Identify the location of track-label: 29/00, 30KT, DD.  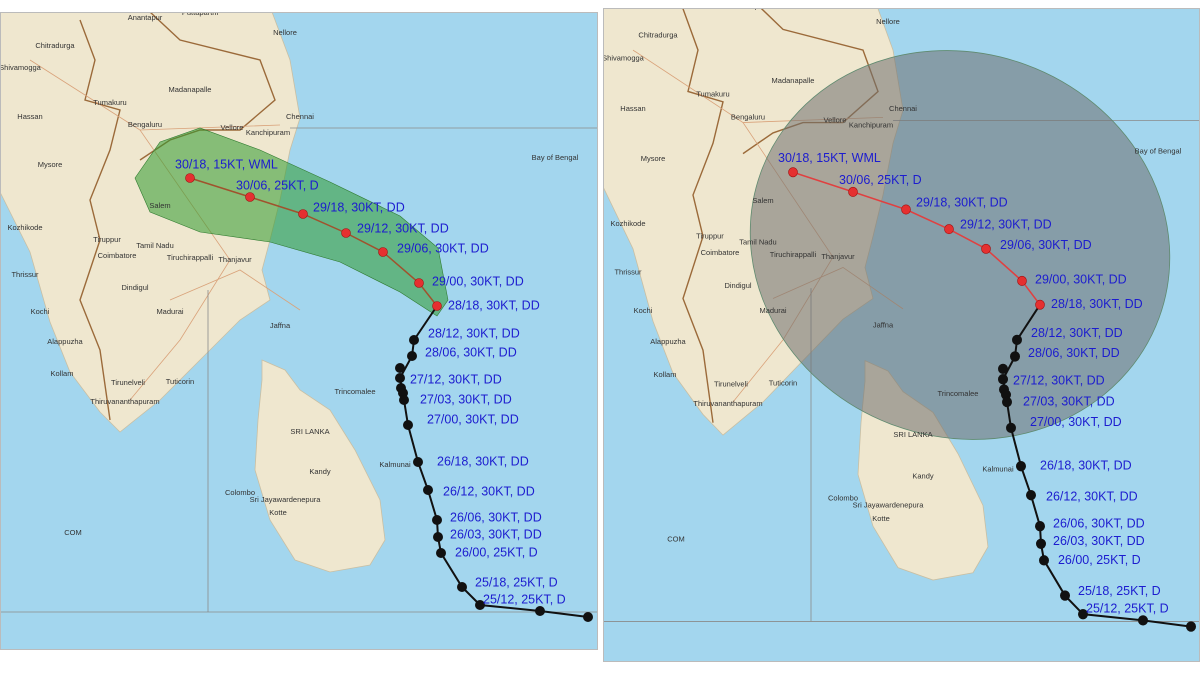
(478, 281).